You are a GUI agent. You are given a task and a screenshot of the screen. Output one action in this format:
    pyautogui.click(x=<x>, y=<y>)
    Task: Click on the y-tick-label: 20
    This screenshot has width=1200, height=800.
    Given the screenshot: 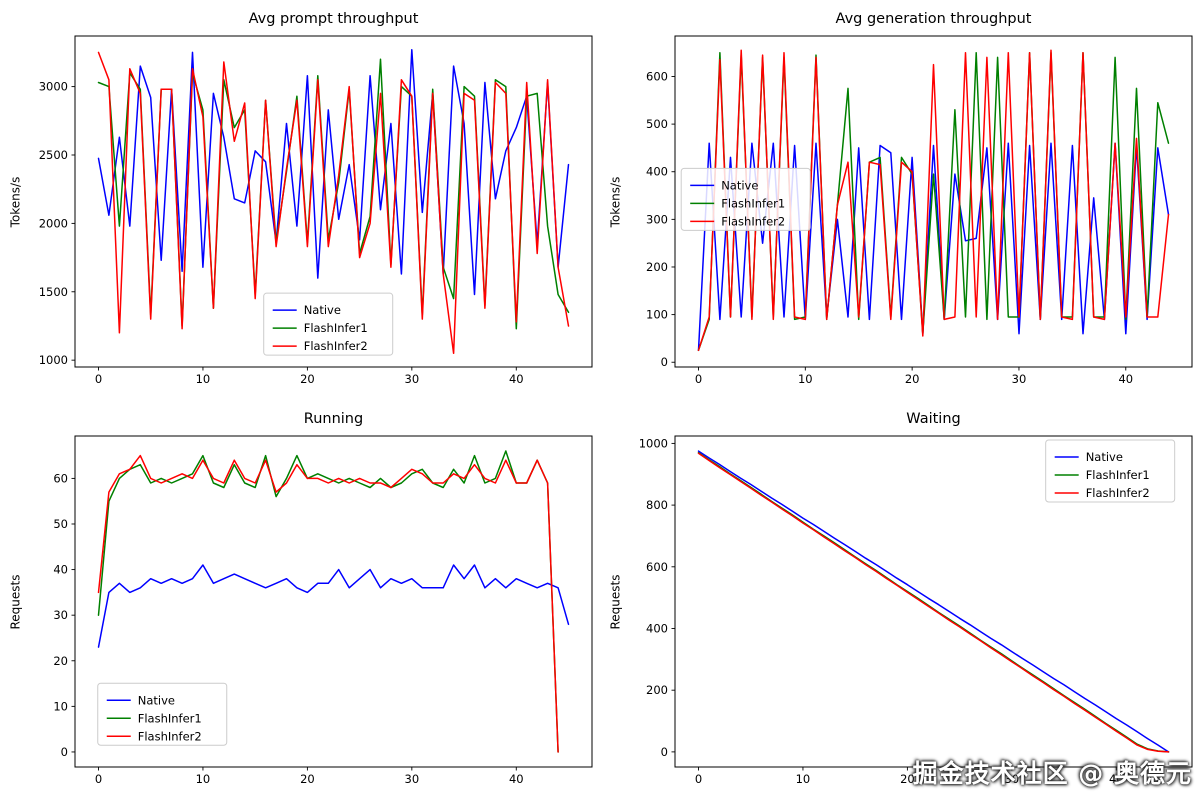 What is the action you would take?
    pyautogui.click(x=60, y=661)
    